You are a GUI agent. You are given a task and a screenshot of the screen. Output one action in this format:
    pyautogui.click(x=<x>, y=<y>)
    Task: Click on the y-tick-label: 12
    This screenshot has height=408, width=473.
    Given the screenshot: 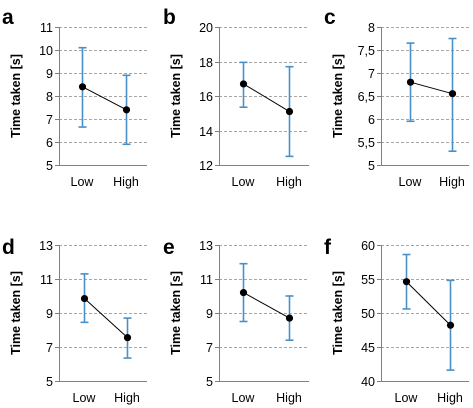 What is the action you would take?
    pyautogui.click(x=206, y=166)
    